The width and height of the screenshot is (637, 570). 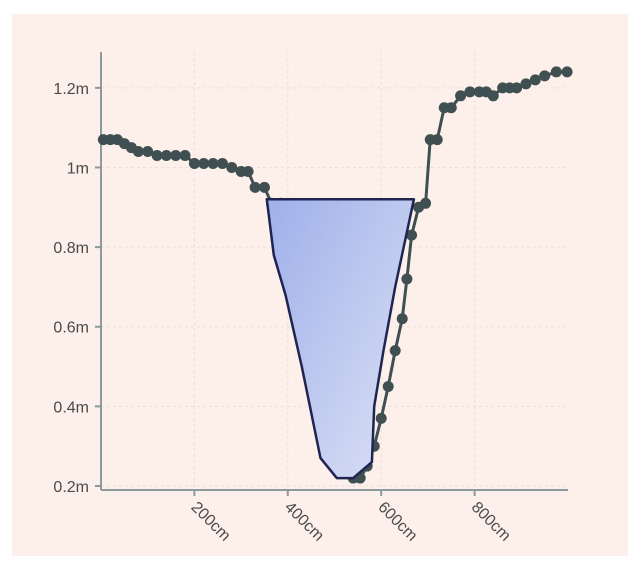 I want to click on water-area, so click(x=340, y=339).